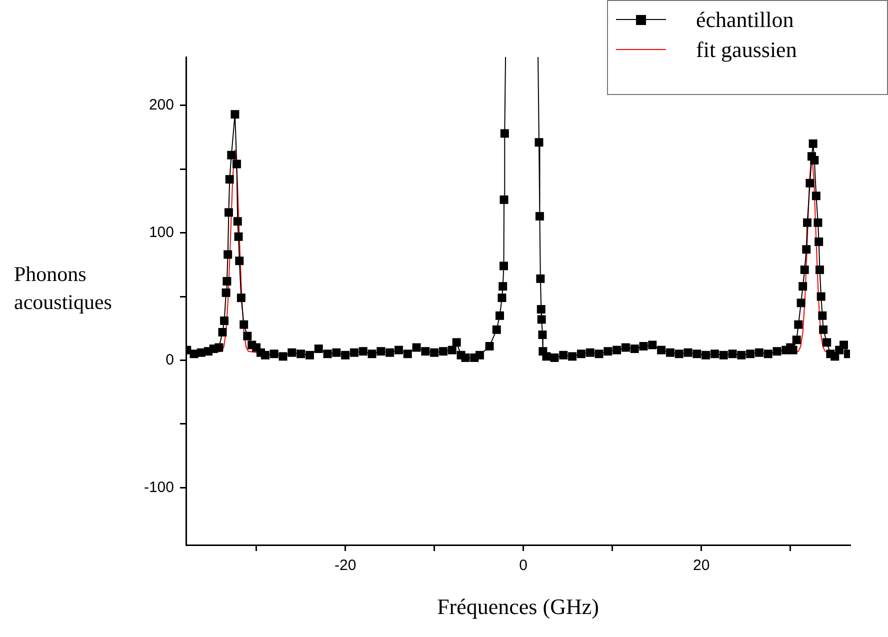  Describe the element at coordinates (161, 232) in the screenshot. I see `y-tick-label: 100` at that location.